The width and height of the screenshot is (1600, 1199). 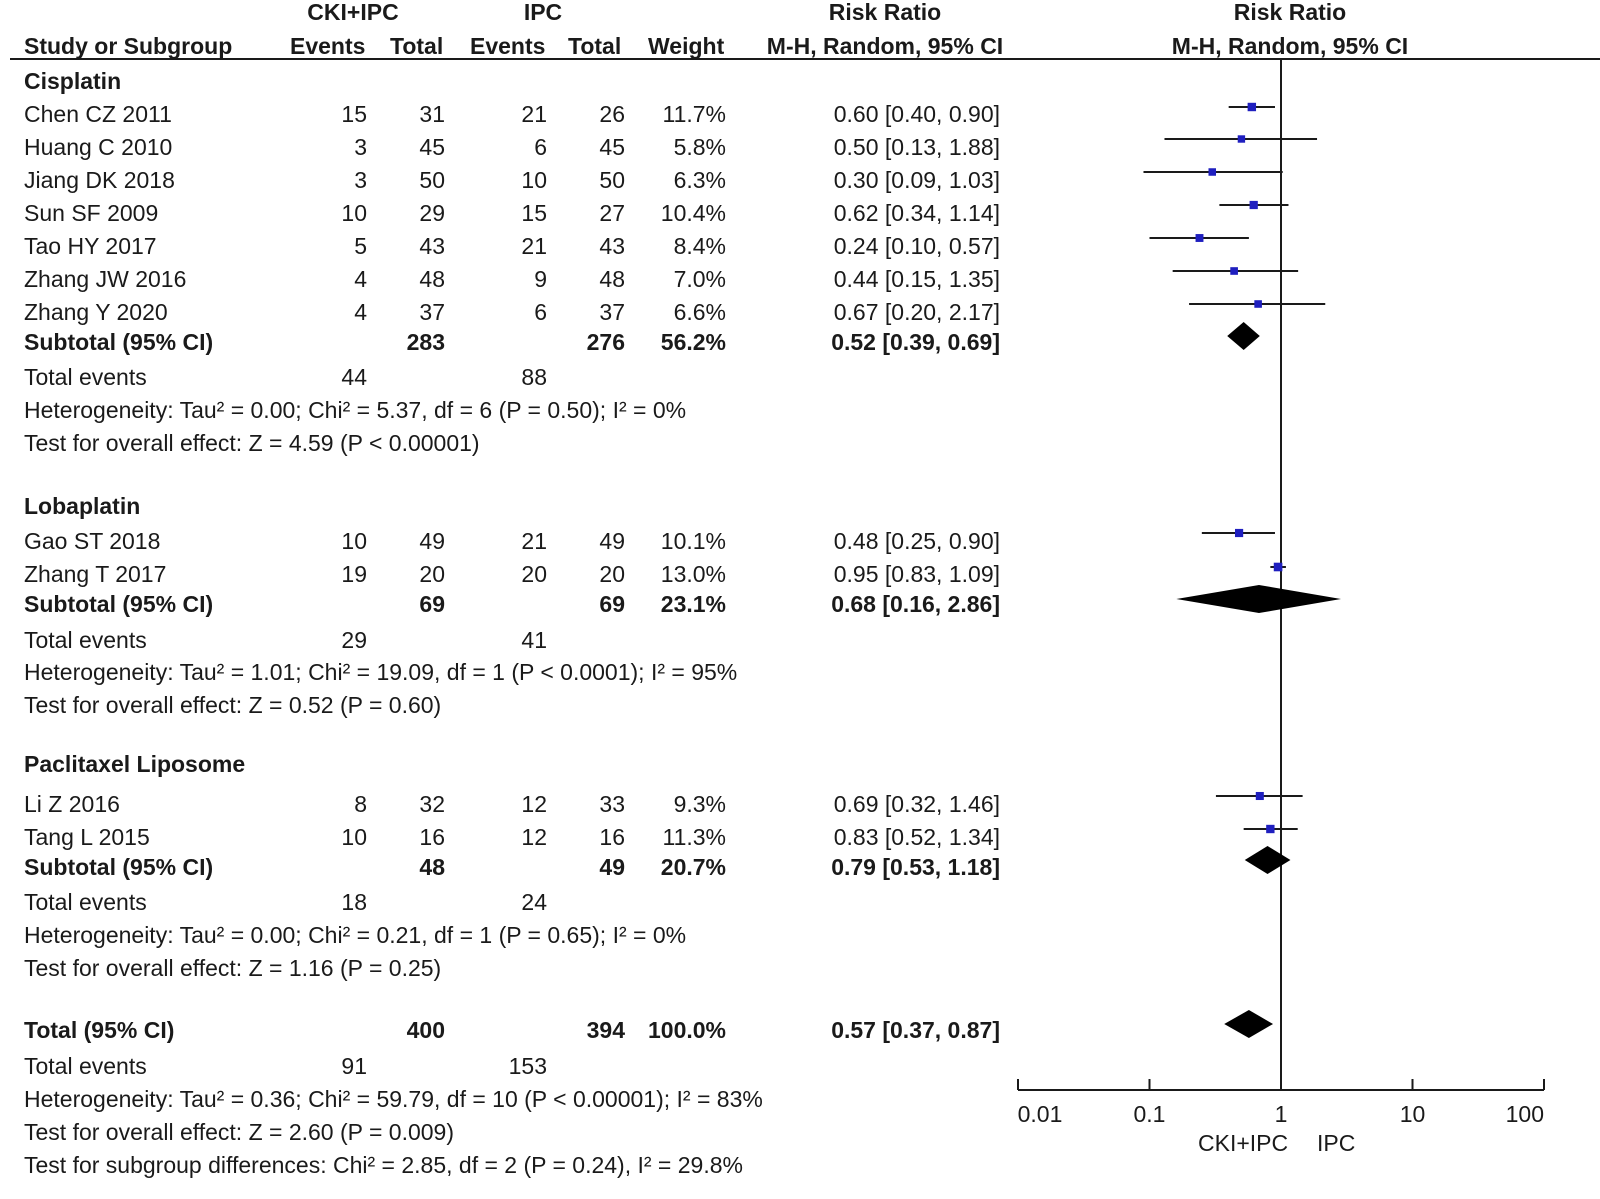 I want to click on weight-value: 6.6%, so click(x=699, y=312).